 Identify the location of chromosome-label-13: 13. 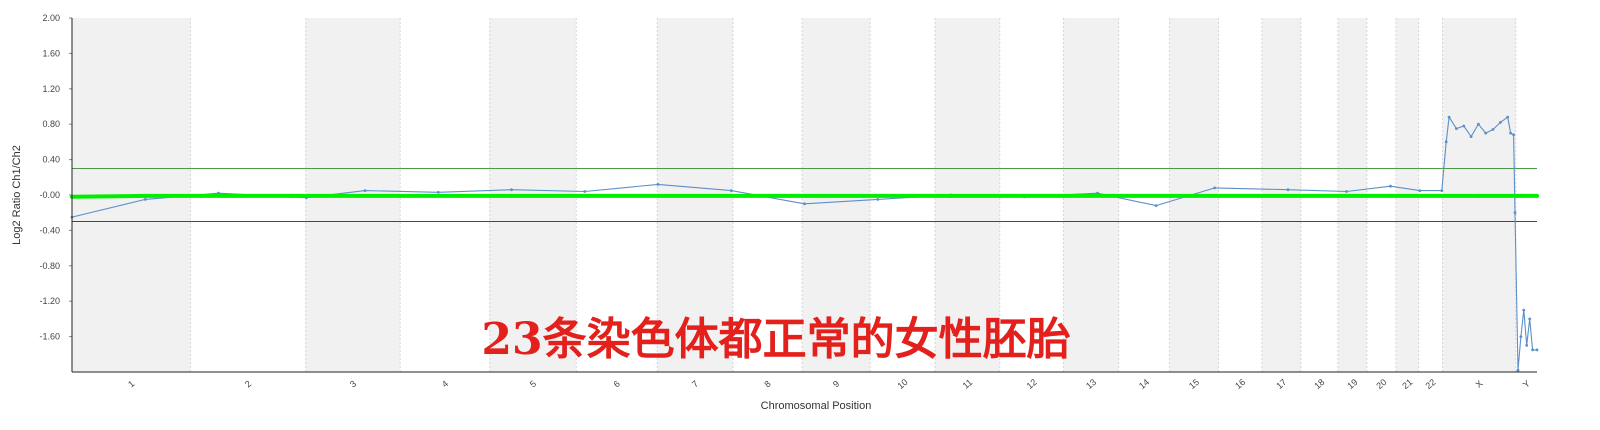
(1091, 384).